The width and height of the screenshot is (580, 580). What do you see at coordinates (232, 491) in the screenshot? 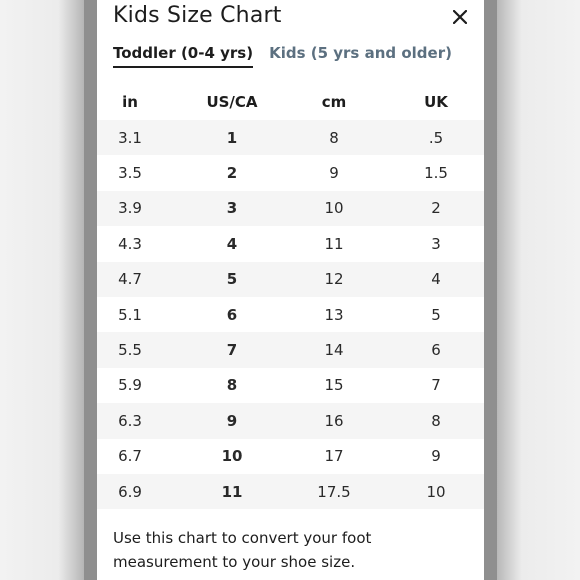
I see `cell-us-ca: 11` at bounding box center [232, 491].